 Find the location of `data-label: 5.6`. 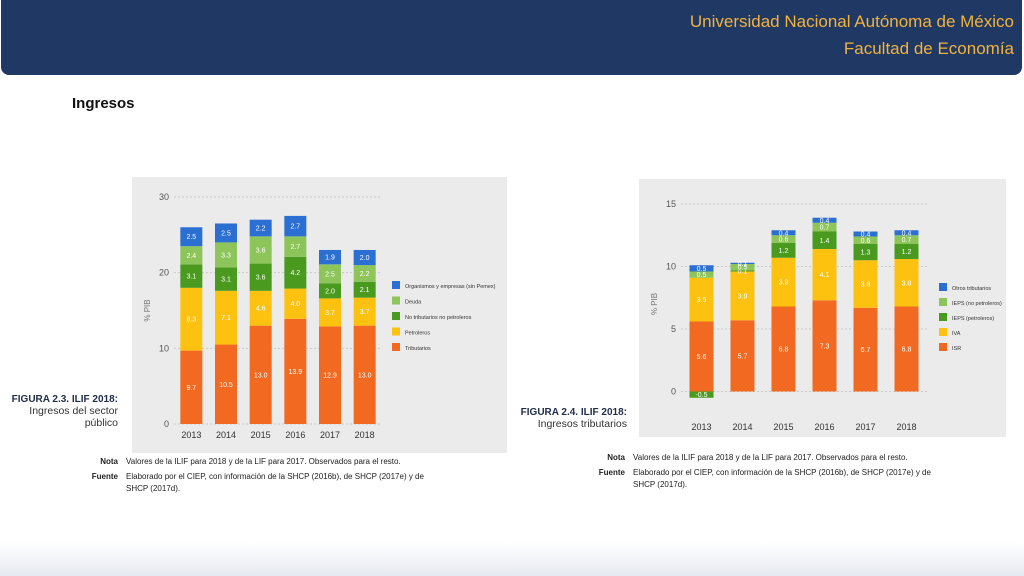

data-label: 5.6 is located at coordinates (702, 357).